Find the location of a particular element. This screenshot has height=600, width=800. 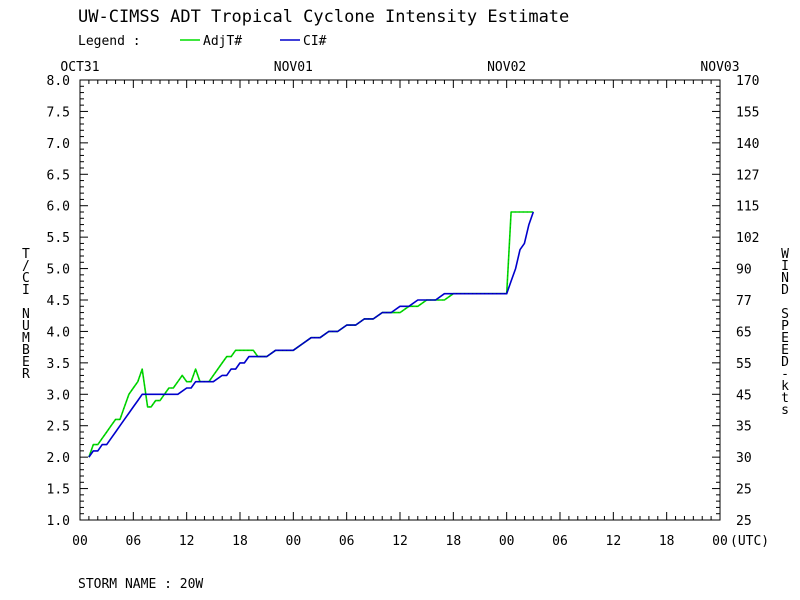

y-tick-label: 5.5 is located at coordinates (58, 238).